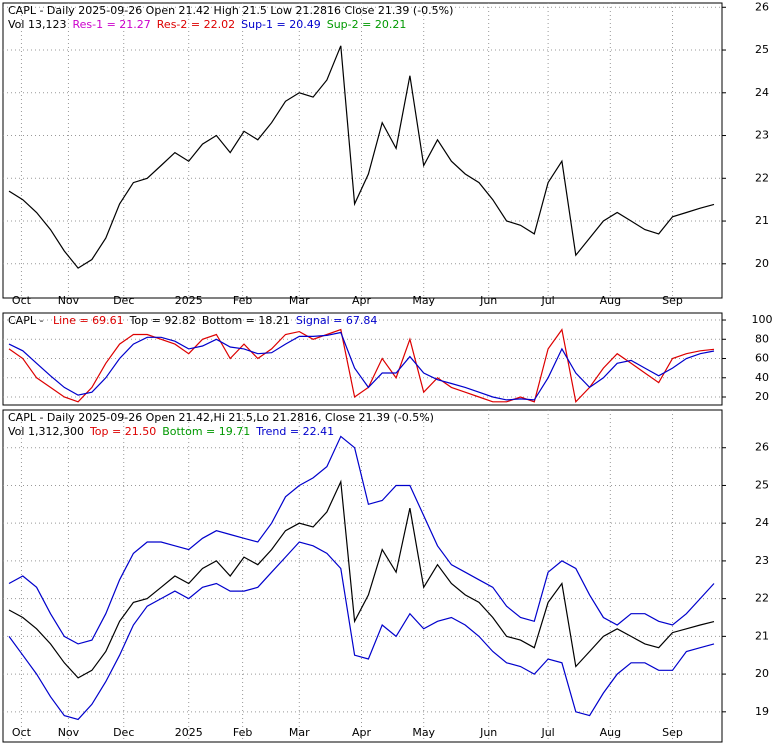 Image resolution: width=780 pixels, height=745 pixels. What do you see at coordinates (46, 431) in the screenshot?
I see `header-item: Vol 1,312,300` at bounding box center [46, 431].